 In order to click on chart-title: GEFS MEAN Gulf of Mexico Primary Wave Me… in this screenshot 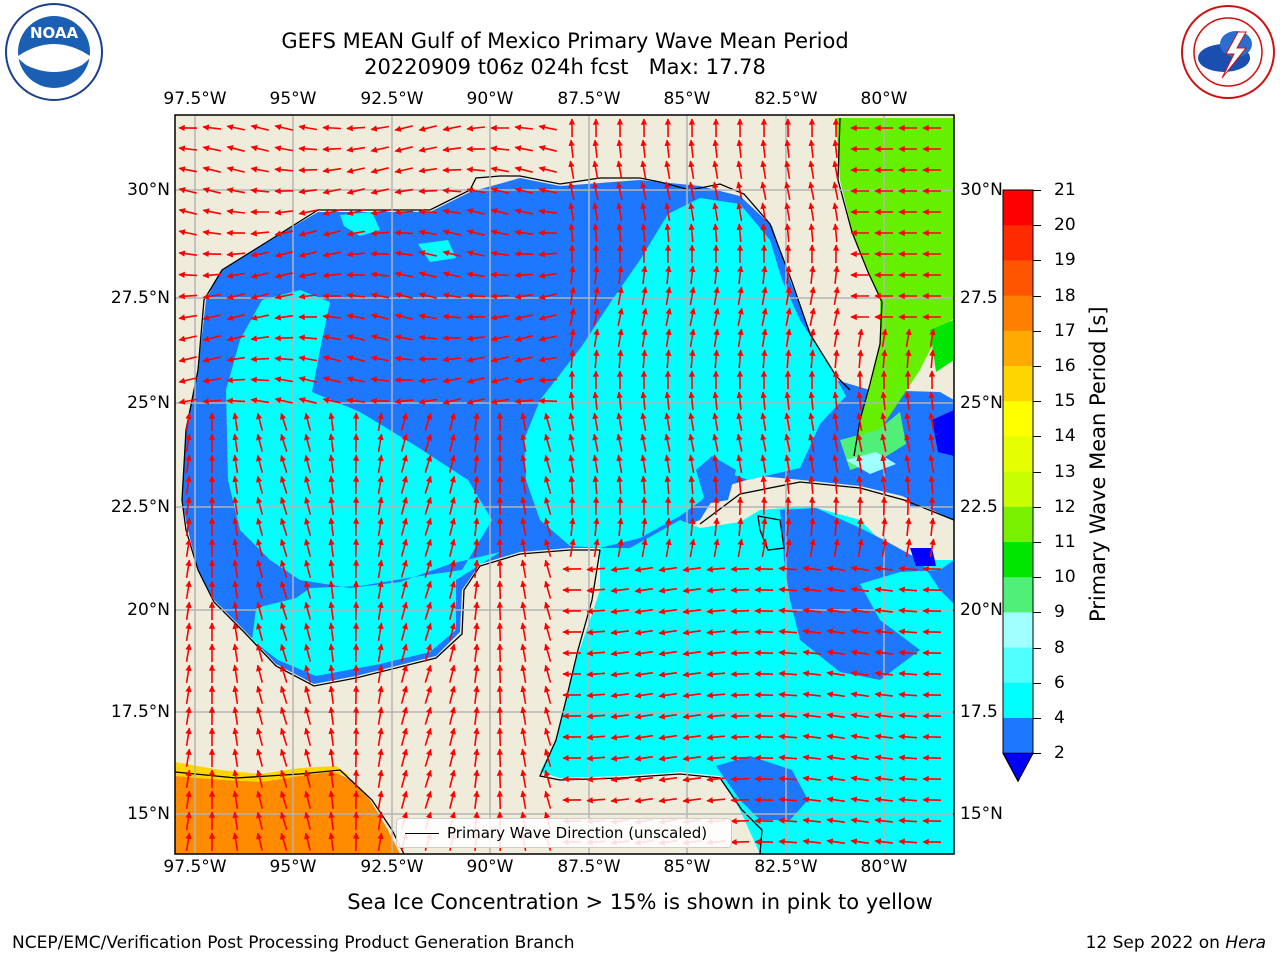, I will do `click(565, 41)`.